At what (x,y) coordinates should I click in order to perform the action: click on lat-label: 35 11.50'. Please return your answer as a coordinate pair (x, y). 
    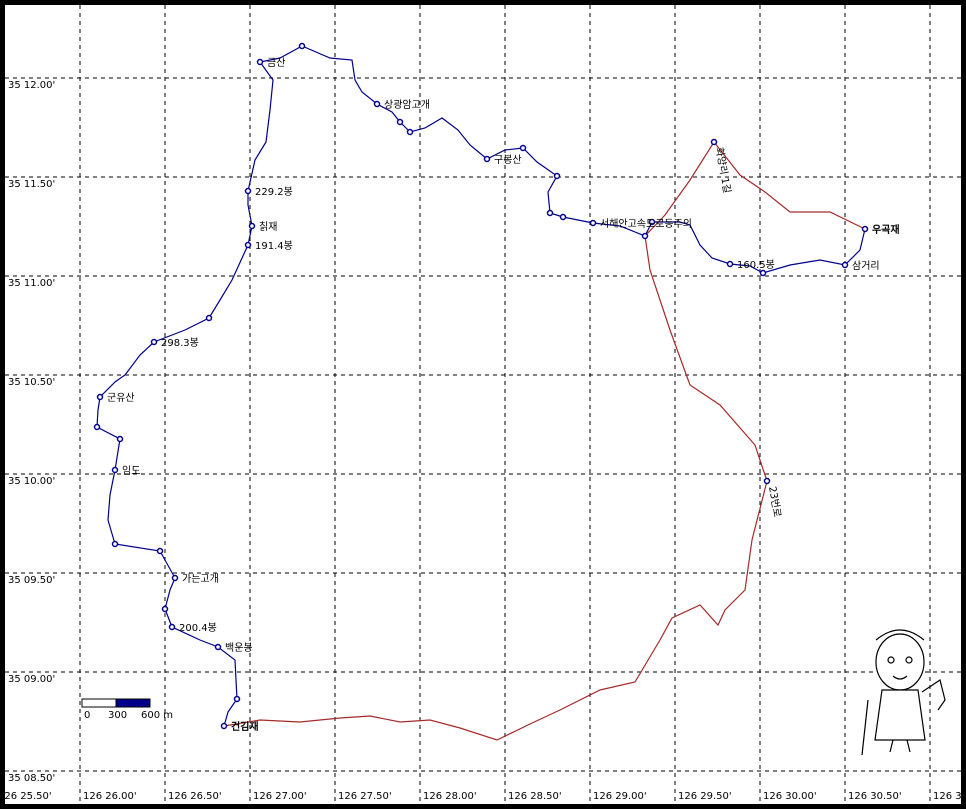
    Looking at the image, I should click on (31, 184).